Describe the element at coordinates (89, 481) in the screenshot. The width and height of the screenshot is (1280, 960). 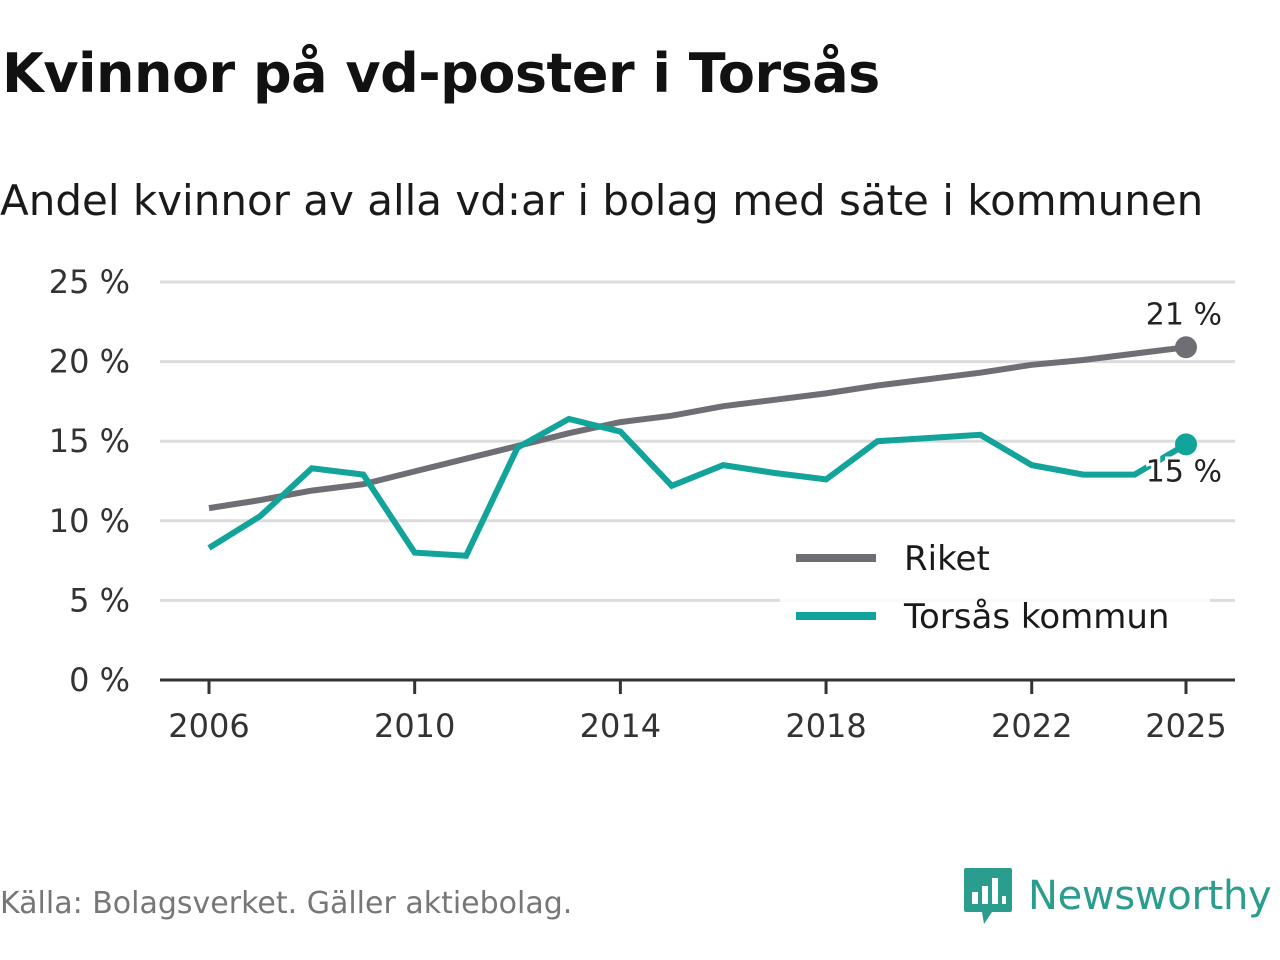
I see `y-axis: 0 % 5 % 10 % 15 % 20 % 25 %` at that location.